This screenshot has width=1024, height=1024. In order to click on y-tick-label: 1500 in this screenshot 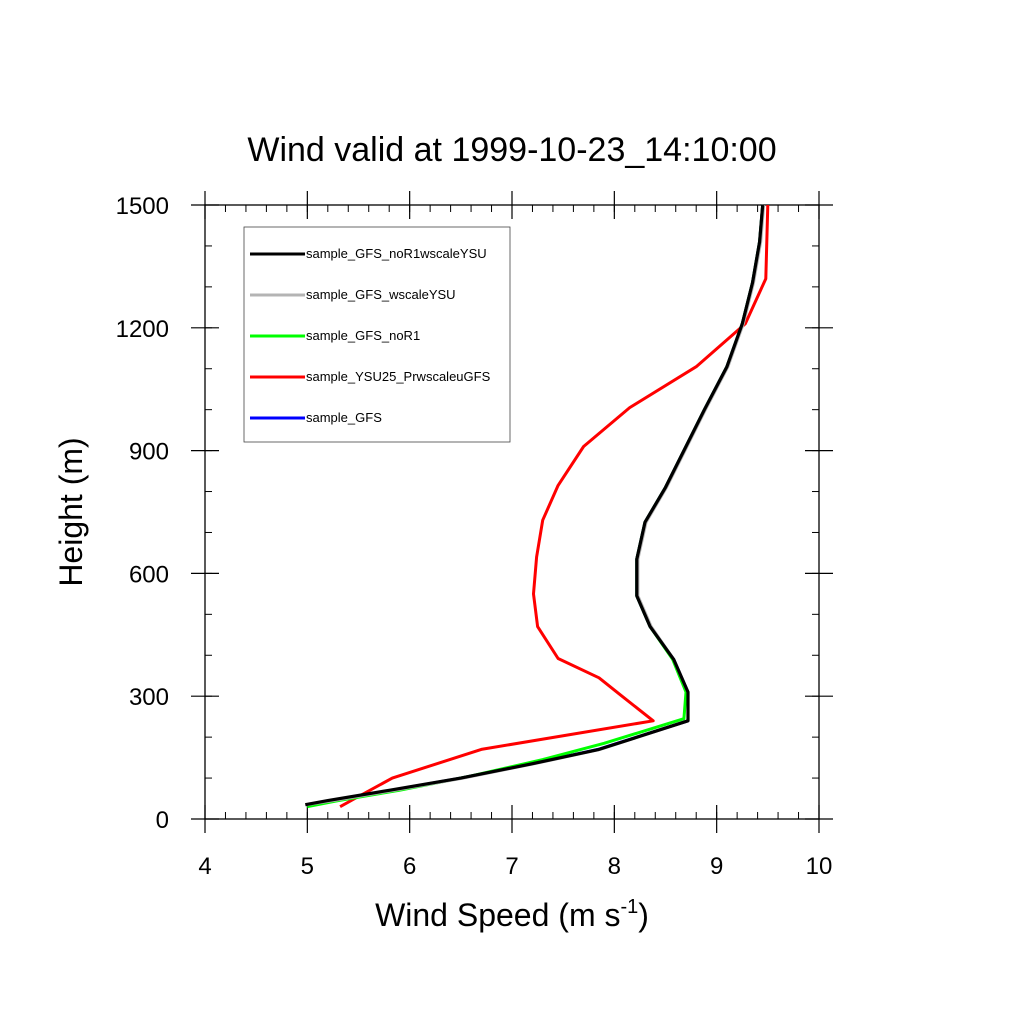, I will do `click(142, 206)`.